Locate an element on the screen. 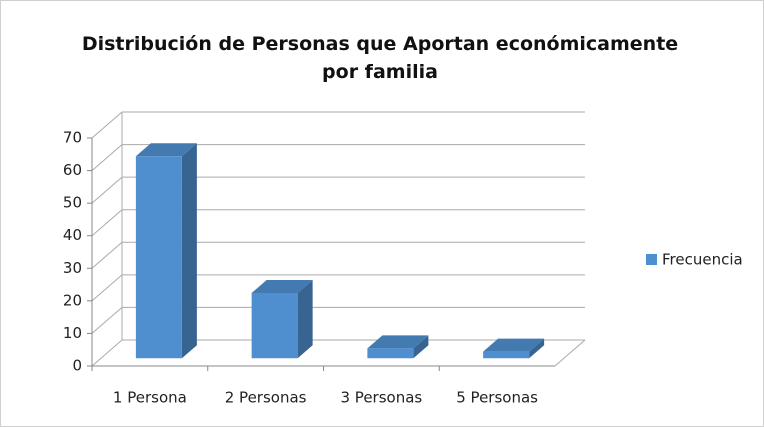 The image size is (764, 427). y-tick-label: 40 is located at coordinates (72, 235).